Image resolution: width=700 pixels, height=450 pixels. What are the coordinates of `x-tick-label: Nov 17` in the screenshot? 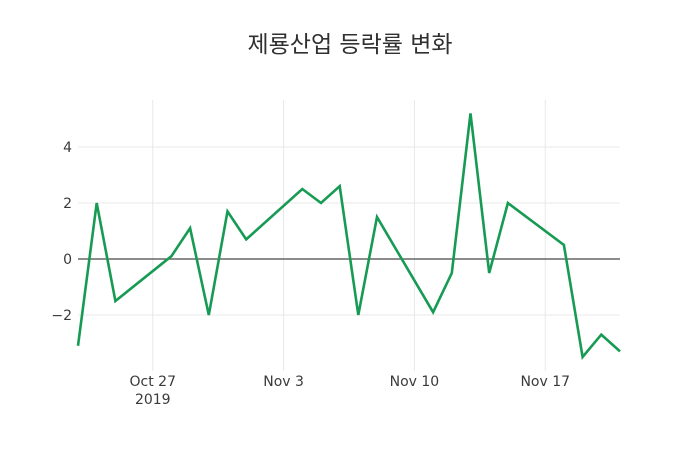 It's located at (545, 382).